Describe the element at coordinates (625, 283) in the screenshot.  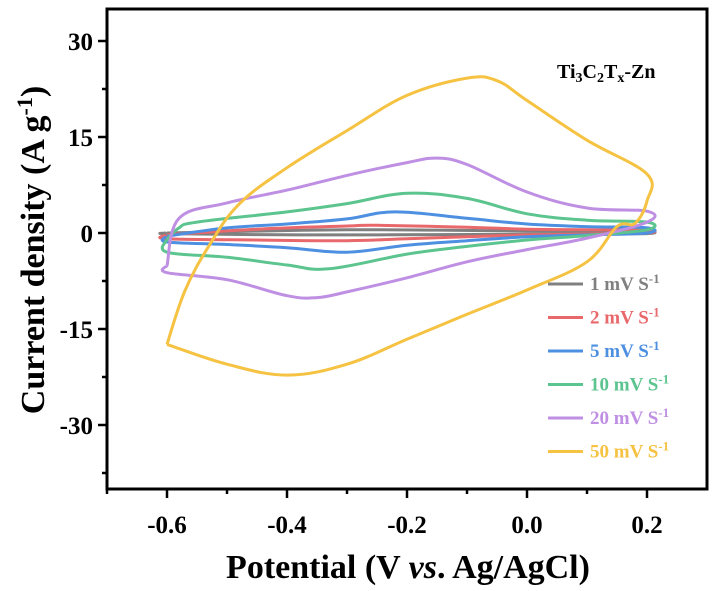
I see `legend-label: 1 mV S-1` at that location.